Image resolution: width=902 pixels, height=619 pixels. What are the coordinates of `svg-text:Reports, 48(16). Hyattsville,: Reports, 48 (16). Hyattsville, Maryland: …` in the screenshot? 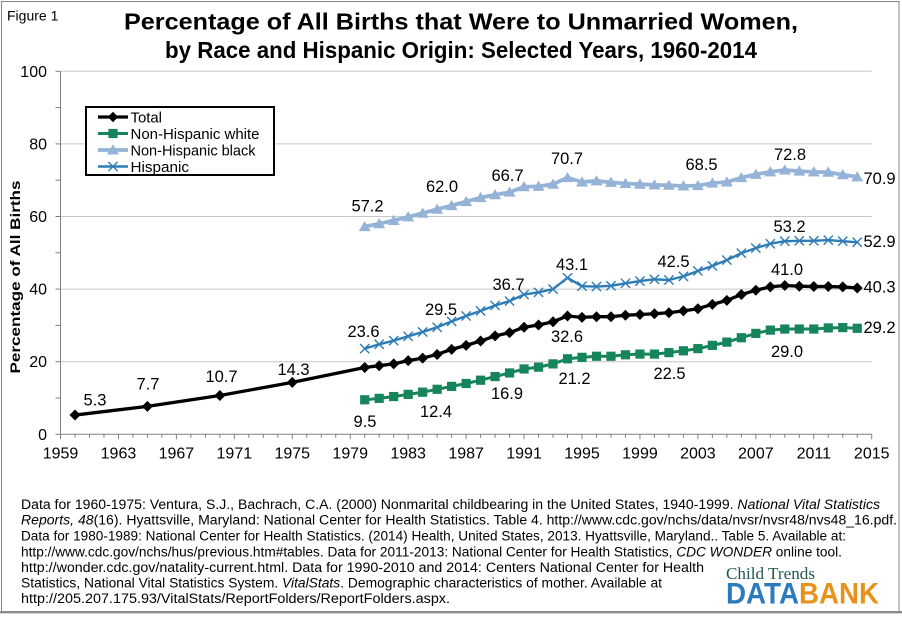 It's located at (459, 520).